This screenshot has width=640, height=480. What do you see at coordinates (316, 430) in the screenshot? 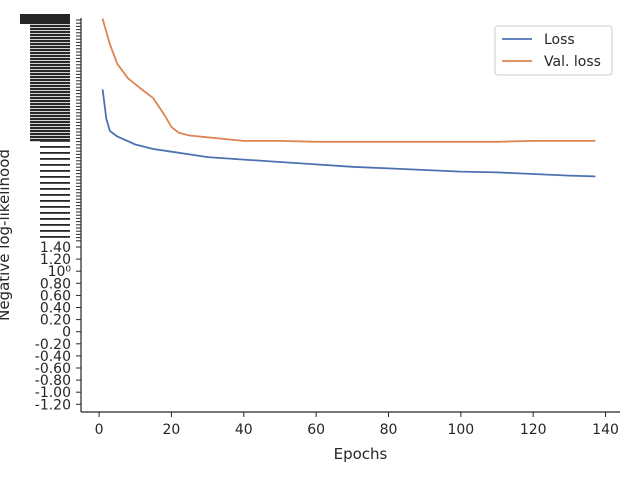
I see `x-tick-label: 60` at bounding box center [316, 430].